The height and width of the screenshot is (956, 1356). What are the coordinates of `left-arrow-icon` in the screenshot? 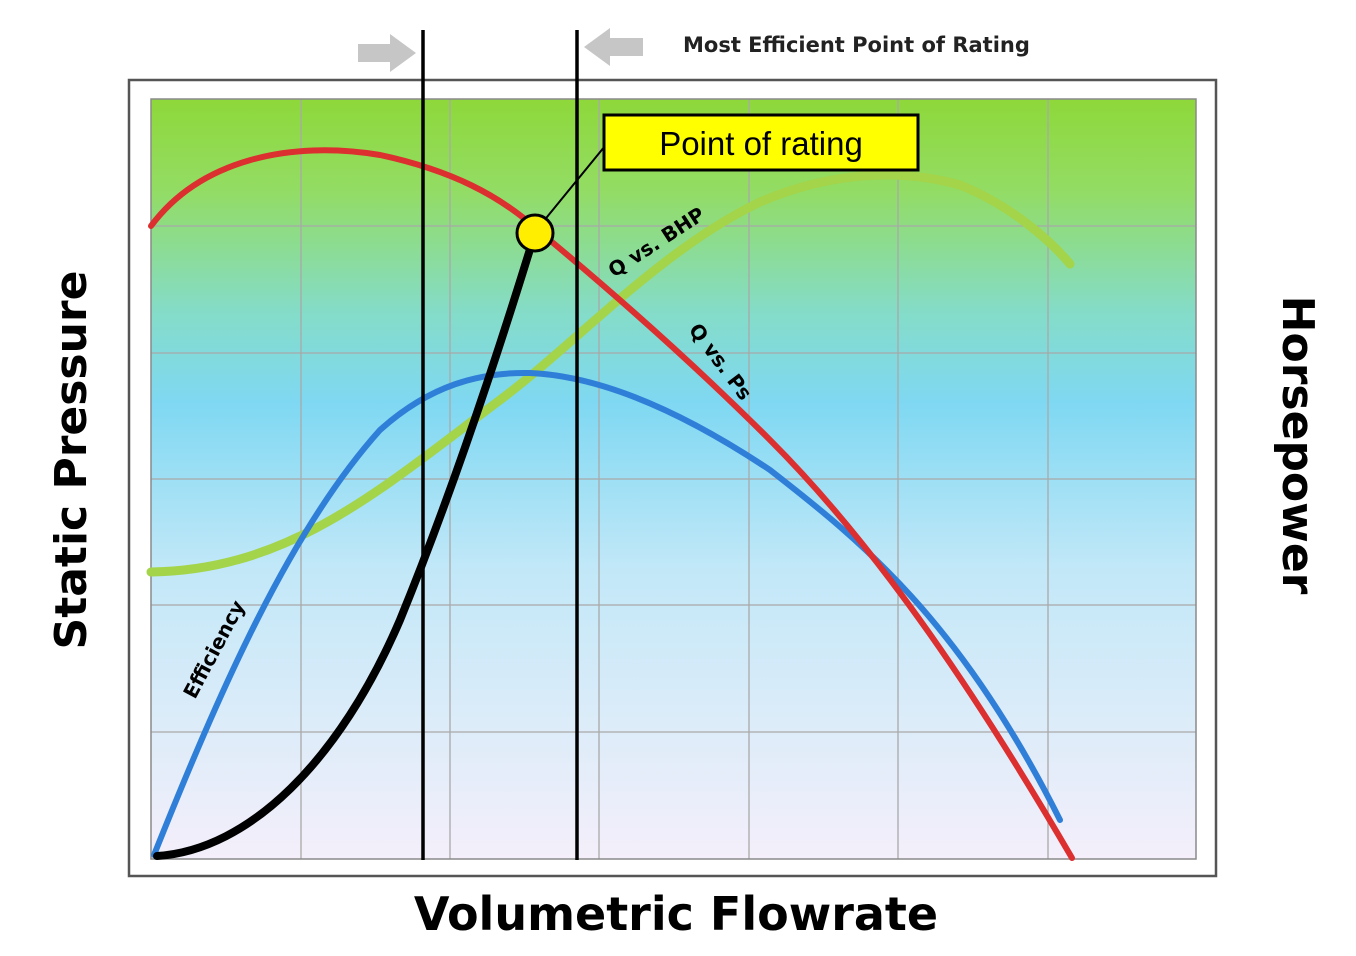 It's located at (613, 47).